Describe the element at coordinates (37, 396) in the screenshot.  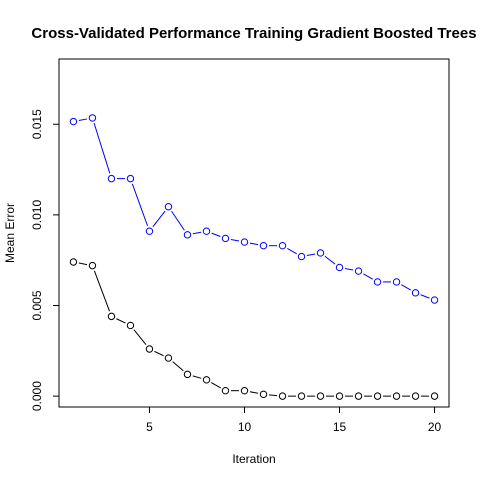
I see `y-tick-label: 0.000` at that location.